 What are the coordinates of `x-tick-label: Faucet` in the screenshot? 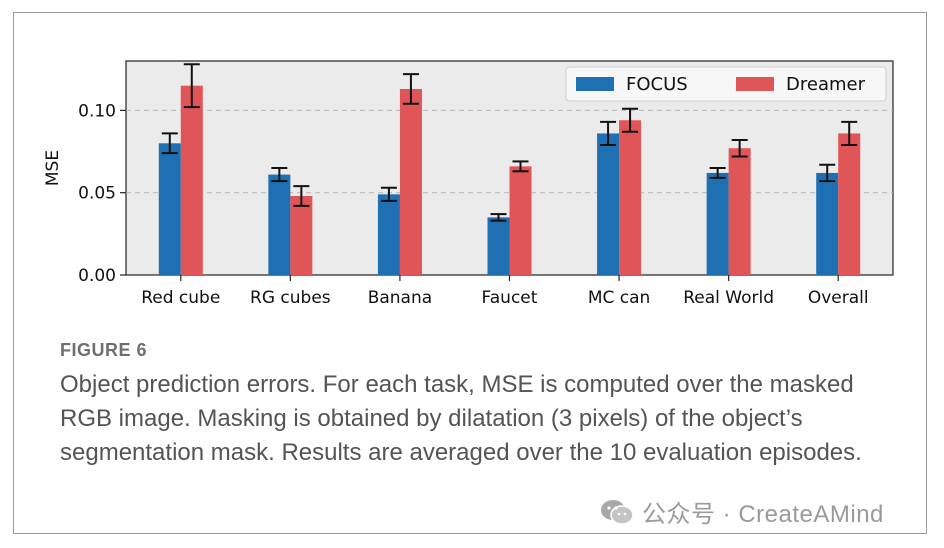 It's located at (510, 298).